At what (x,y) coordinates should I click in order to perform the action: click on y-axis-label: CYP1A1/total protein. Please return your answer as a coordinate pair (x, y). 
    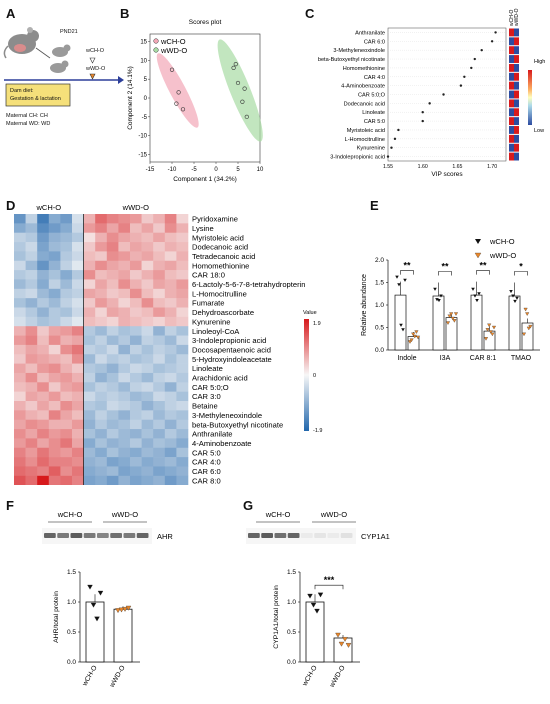
    Looking at the image, I should click on (276, 617).